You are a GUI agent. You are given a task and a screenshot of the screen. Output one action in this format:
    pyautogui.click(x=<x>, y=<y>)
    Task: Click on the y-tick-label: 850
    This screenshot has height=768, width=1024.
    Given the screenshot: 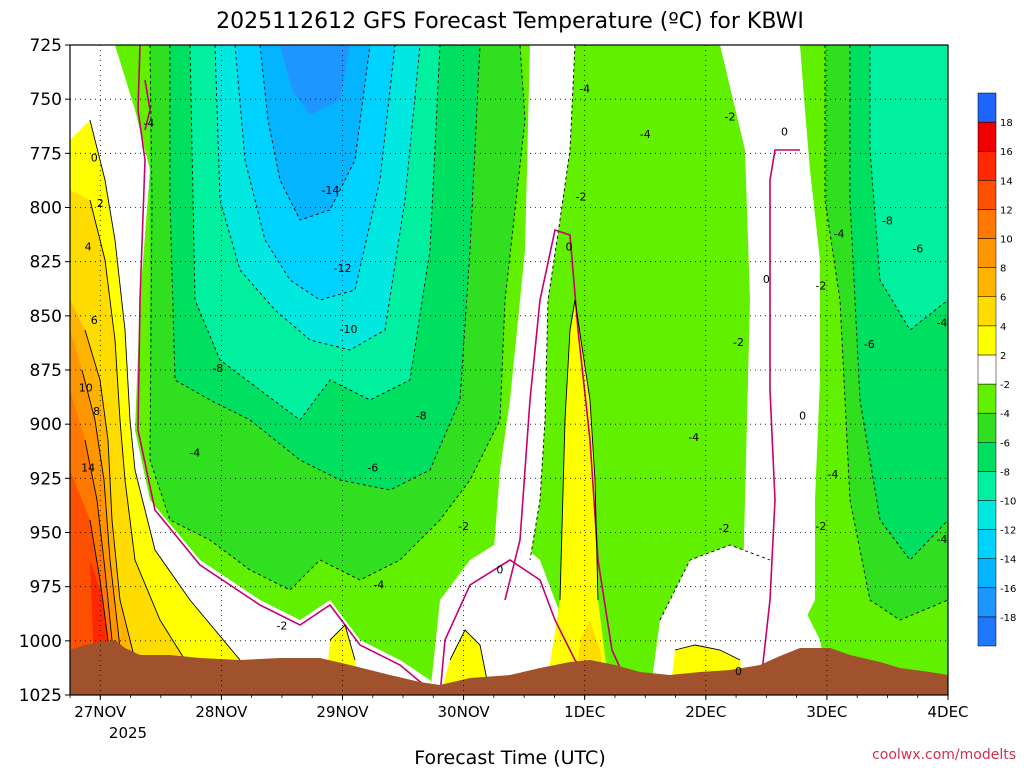 What is the action you would take?
    pyautogui.click(x=46, y=317)
    